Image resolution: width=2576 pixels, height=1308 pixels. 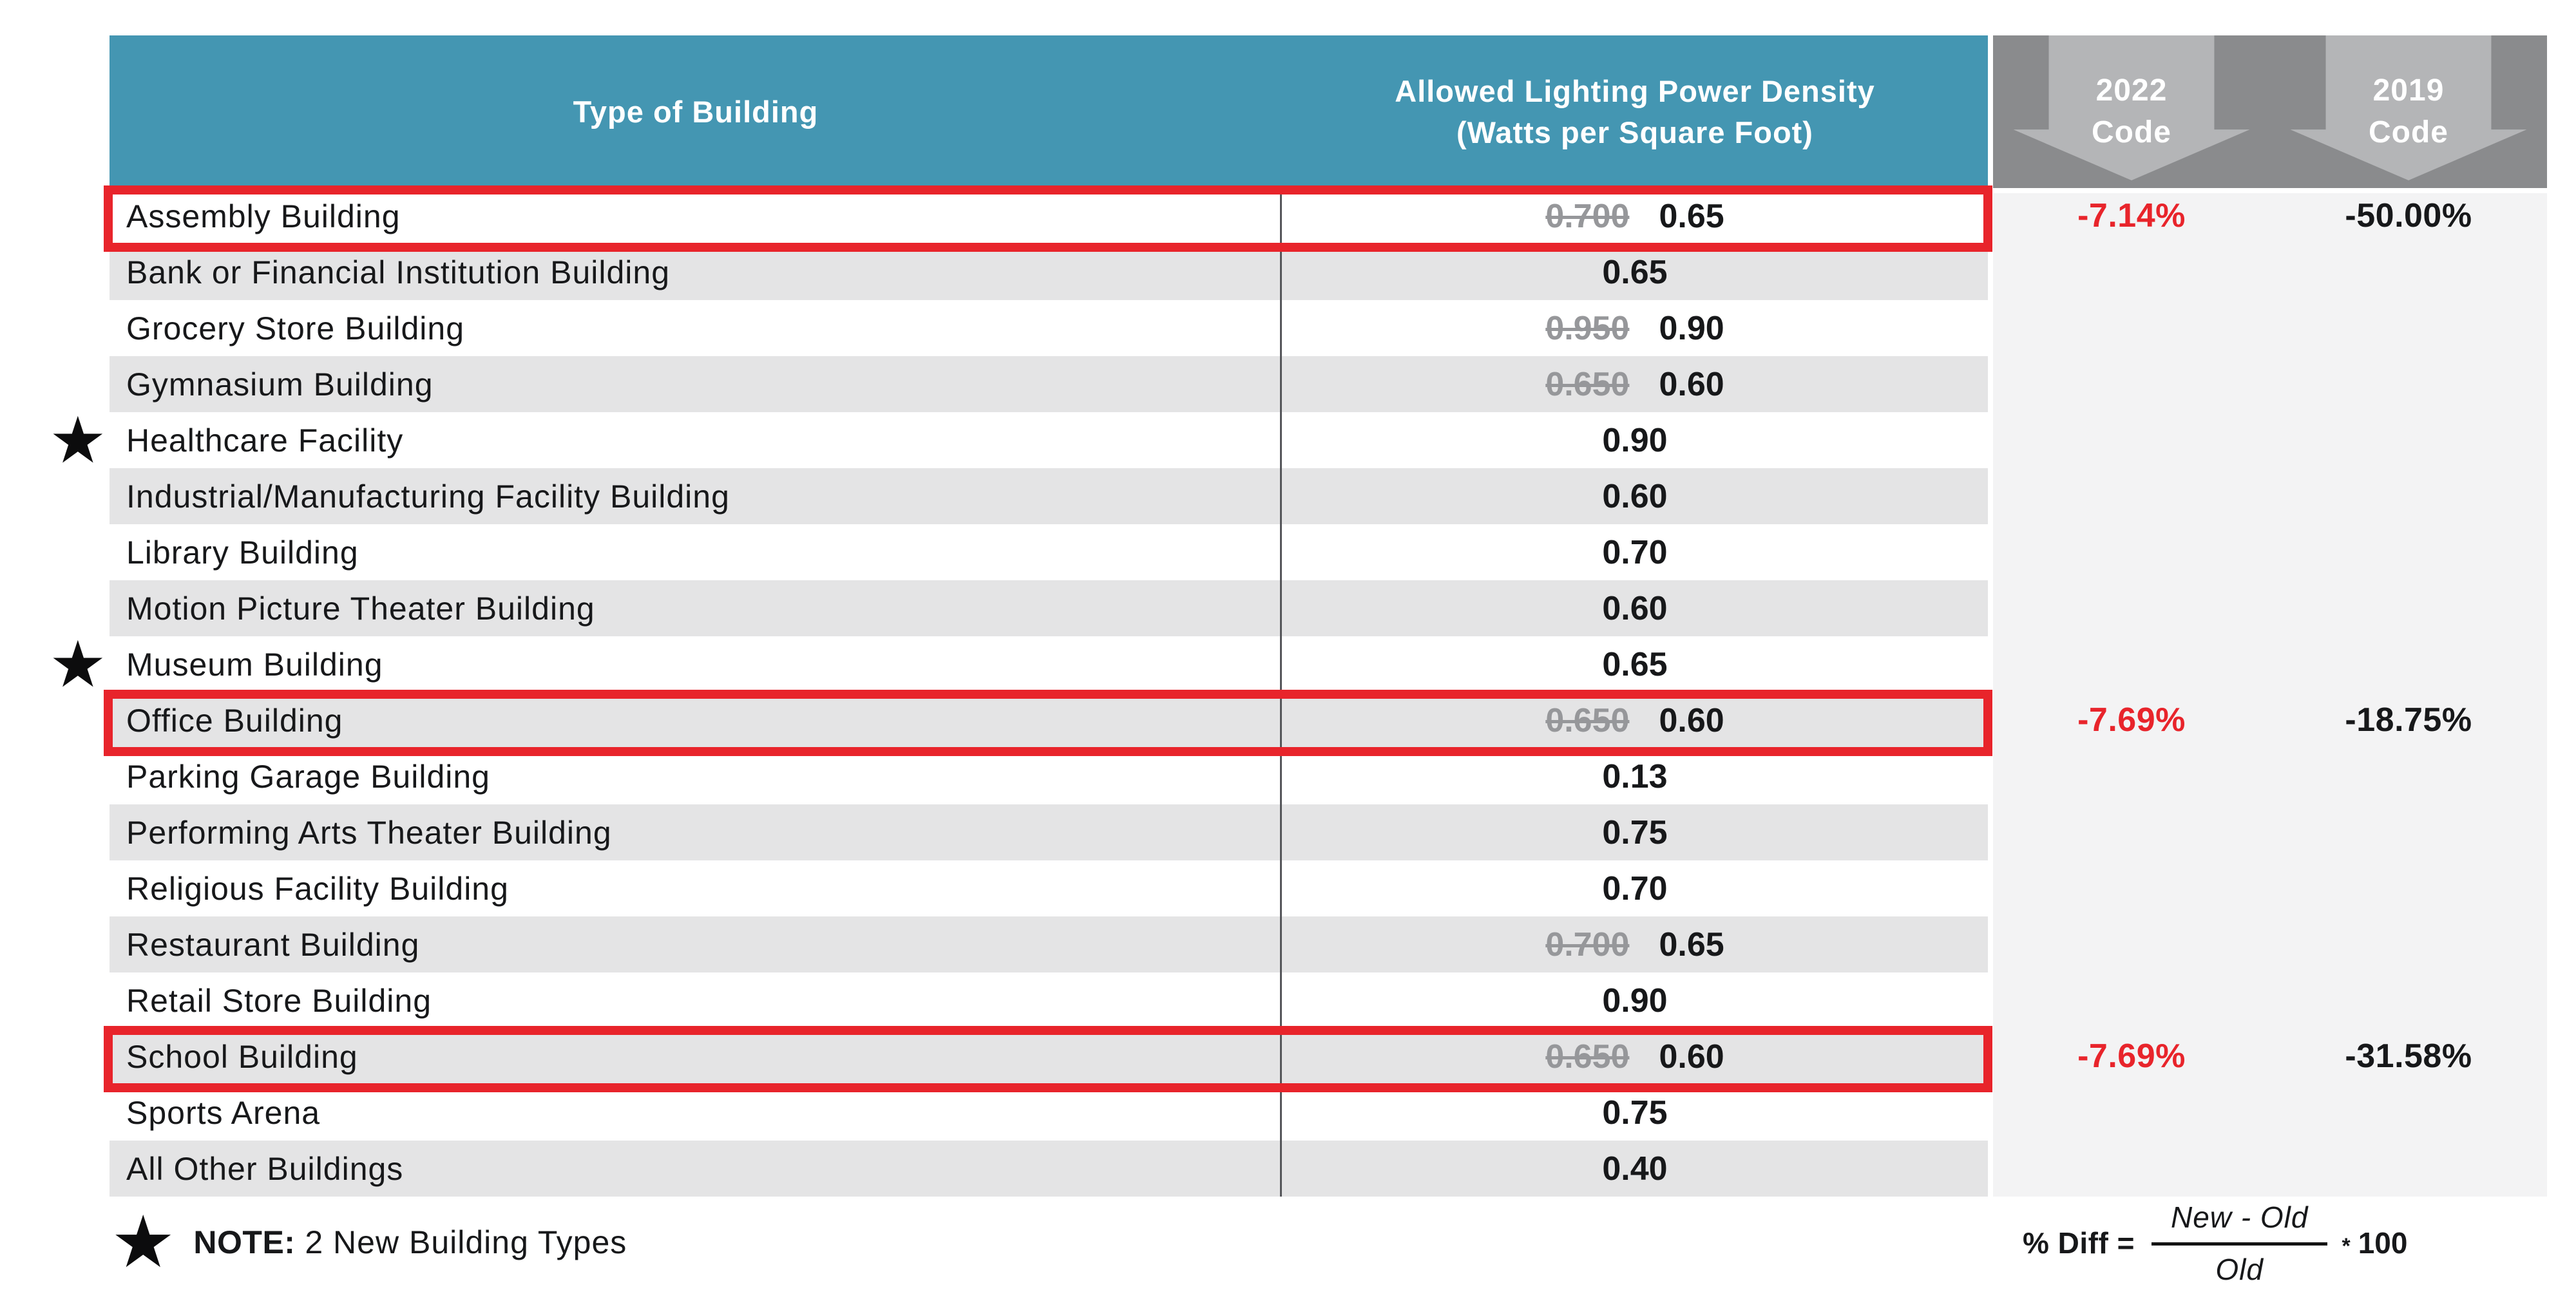 I want to click on table-row: ★ Library Building 0.70, so click(x=1049, y=552).